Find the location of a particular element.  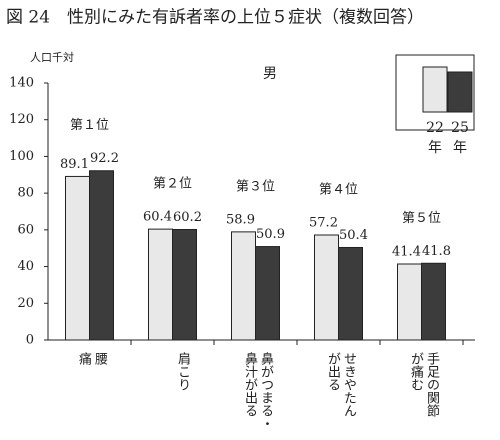

x-tick-label: 痛 is located at coordinates (84, 358).